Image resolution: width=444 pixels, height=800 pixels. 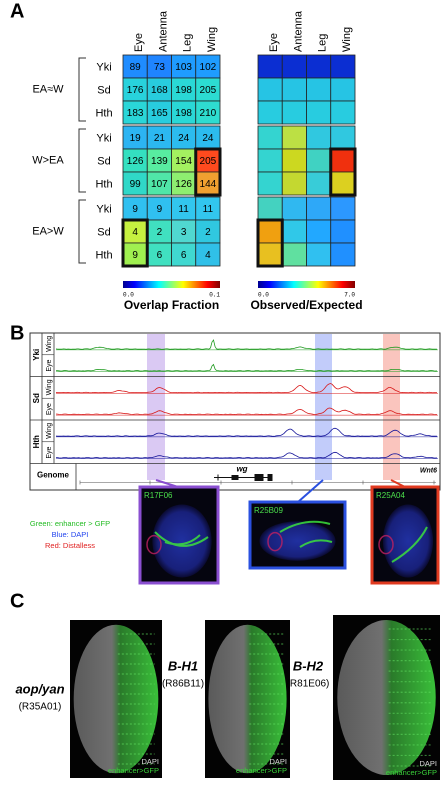 What do you see at coordinates (208, 184) in the screenshot?
I see `cell-value: 144` at bounding box center [208, 184].